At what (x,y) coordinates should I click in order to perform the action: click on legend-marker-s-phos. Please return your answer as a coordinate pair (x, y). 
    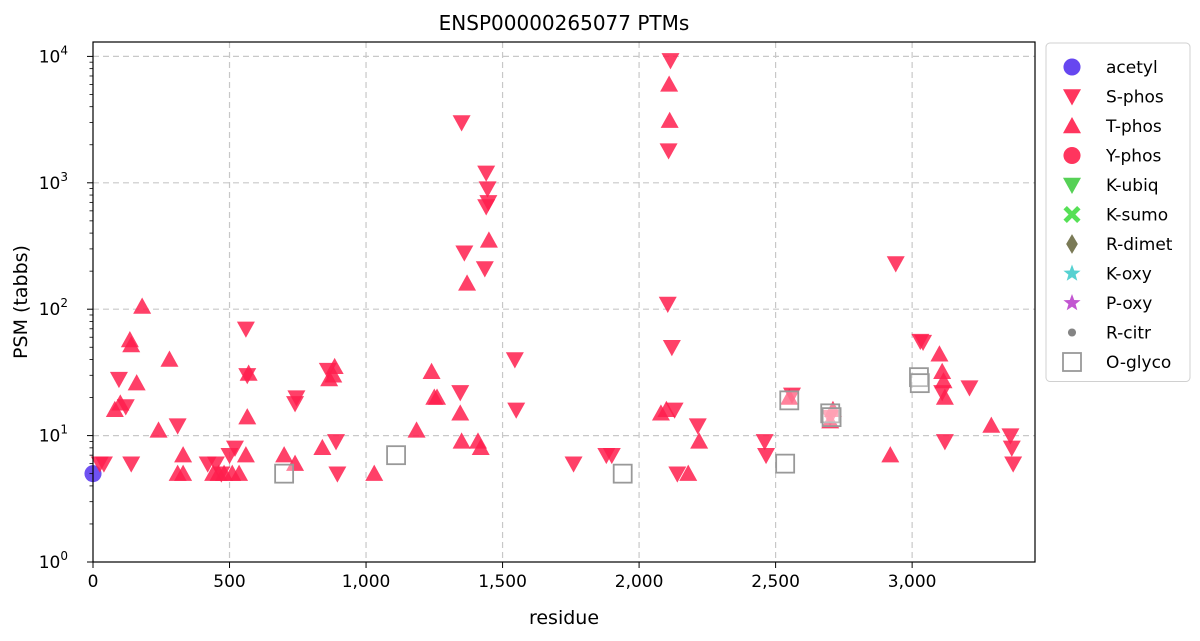
    Looking at the image, I should click on (1072, 97).